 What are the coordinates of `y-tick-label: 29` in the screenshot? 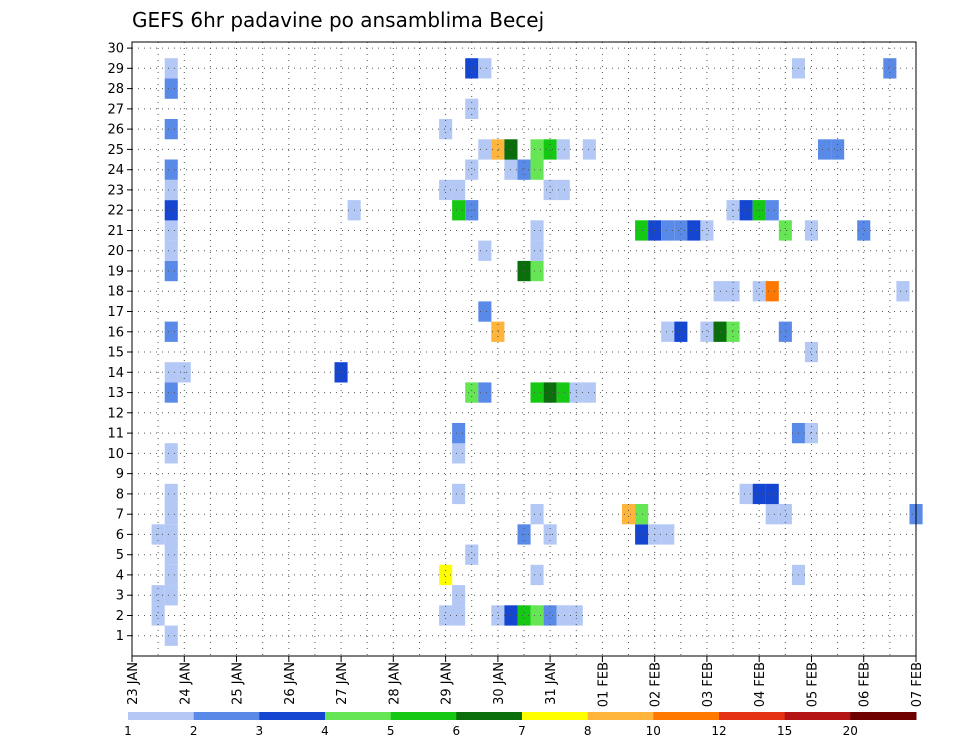 It's located at (115, 69).